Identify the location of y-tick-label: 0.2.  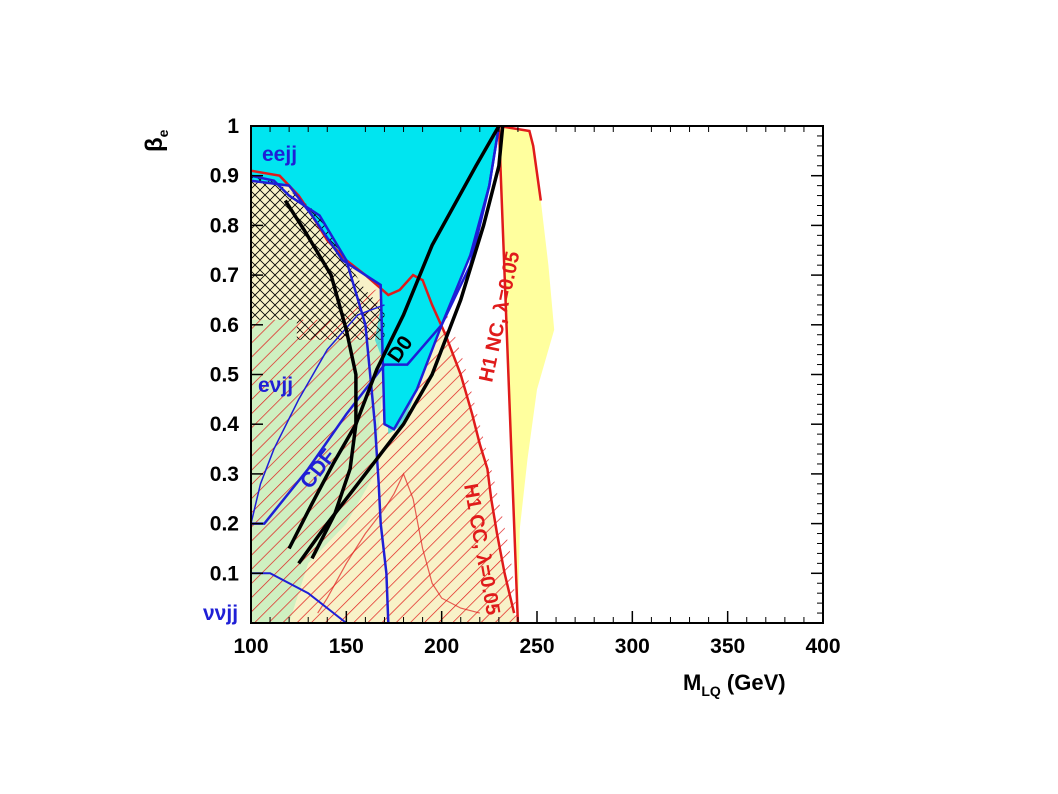
(224, 524).